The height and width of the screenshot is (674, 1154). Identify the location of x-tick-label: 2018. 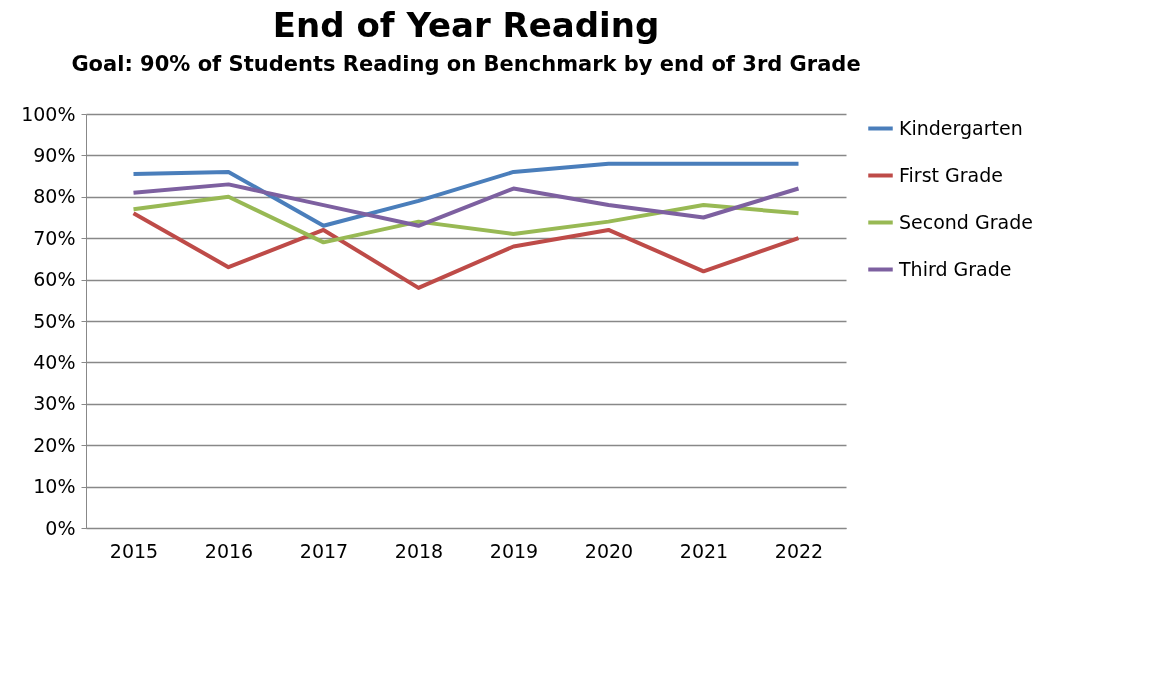
(419, 550).